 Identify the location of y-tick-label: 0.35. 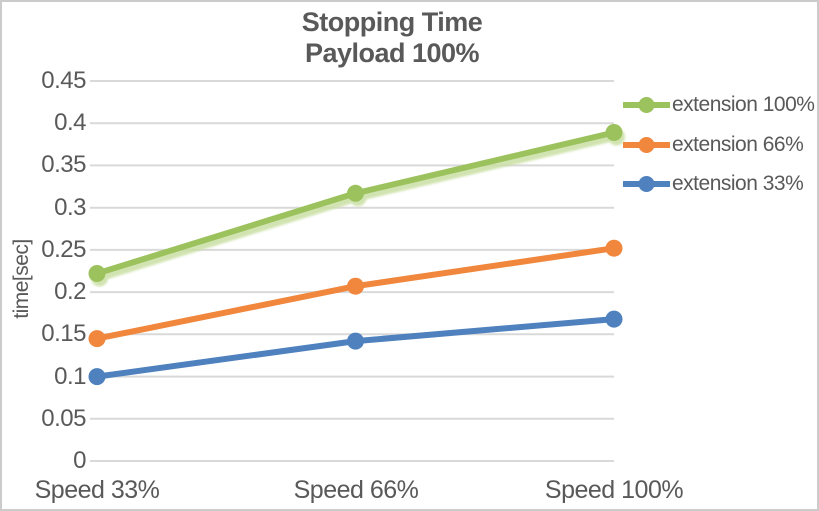
(63, 164).